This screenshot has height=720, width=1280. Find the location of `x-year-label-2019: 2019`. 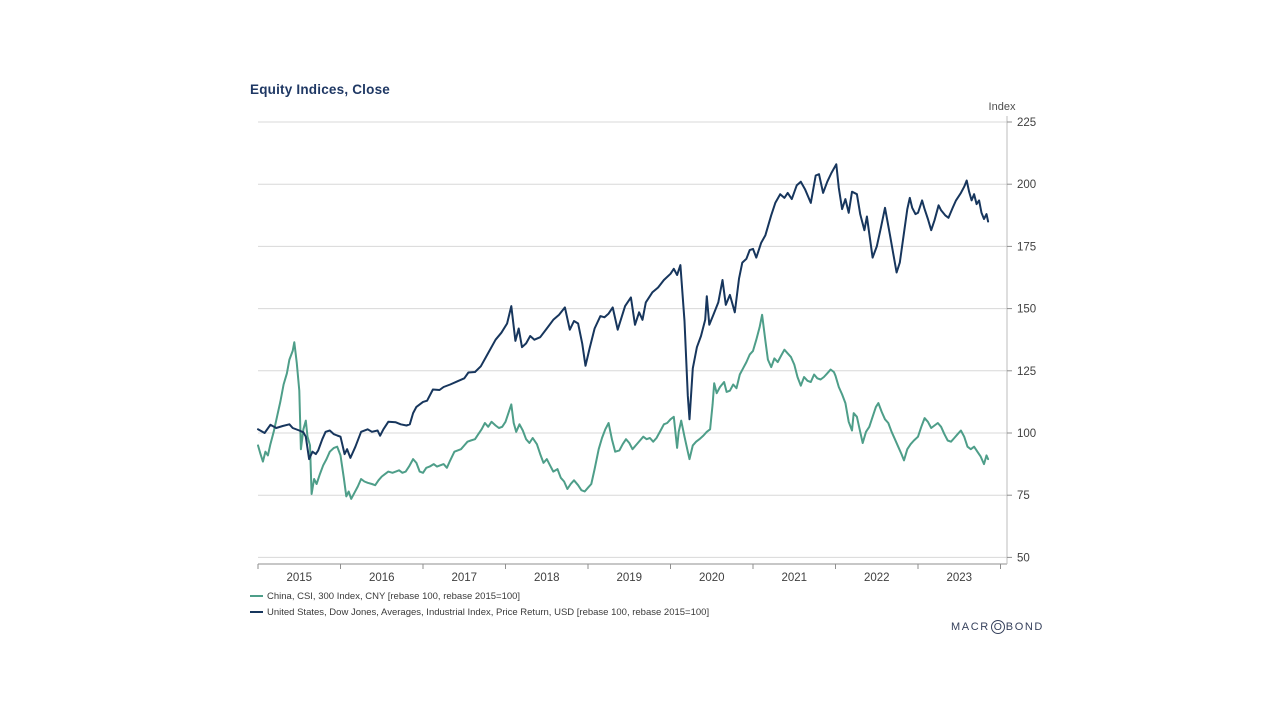

x-year-label-2019: 2019 is located at coordinates (630, 578).